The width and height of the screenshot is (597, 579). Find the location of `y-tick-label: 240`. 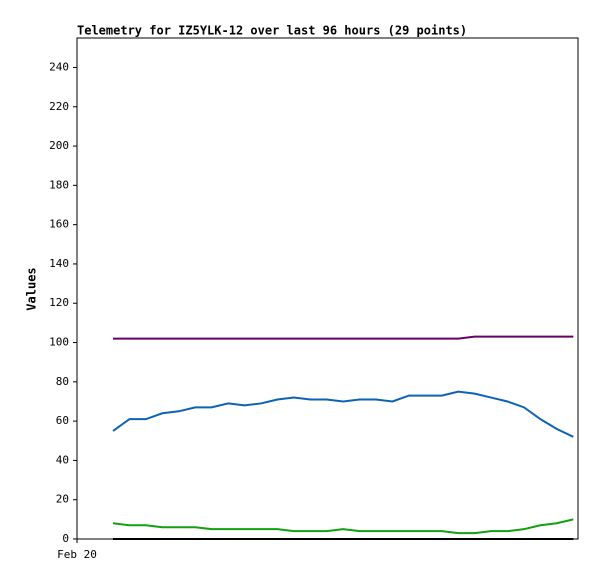

y-tick-label: 240 is located at coordinates (59, 66).